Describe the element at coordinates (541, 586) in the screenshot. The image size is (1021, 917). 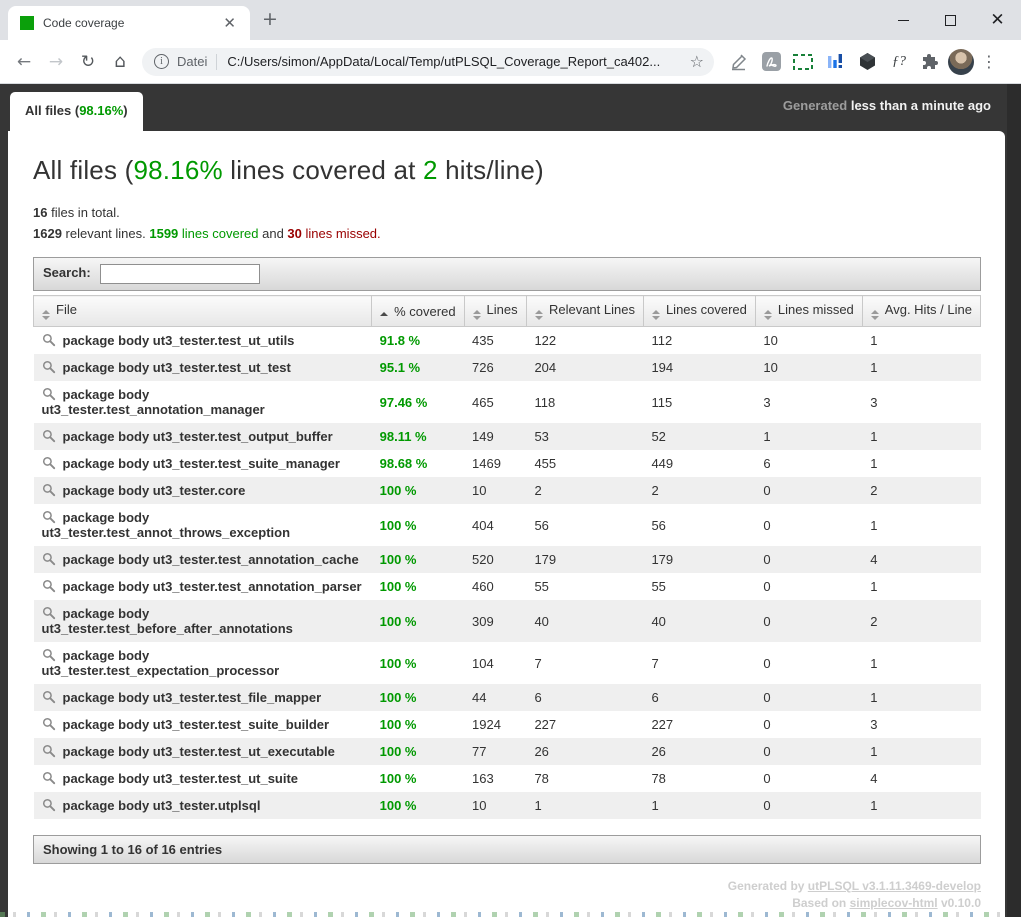
I see `relevant-lines-cell: 55` at that location.